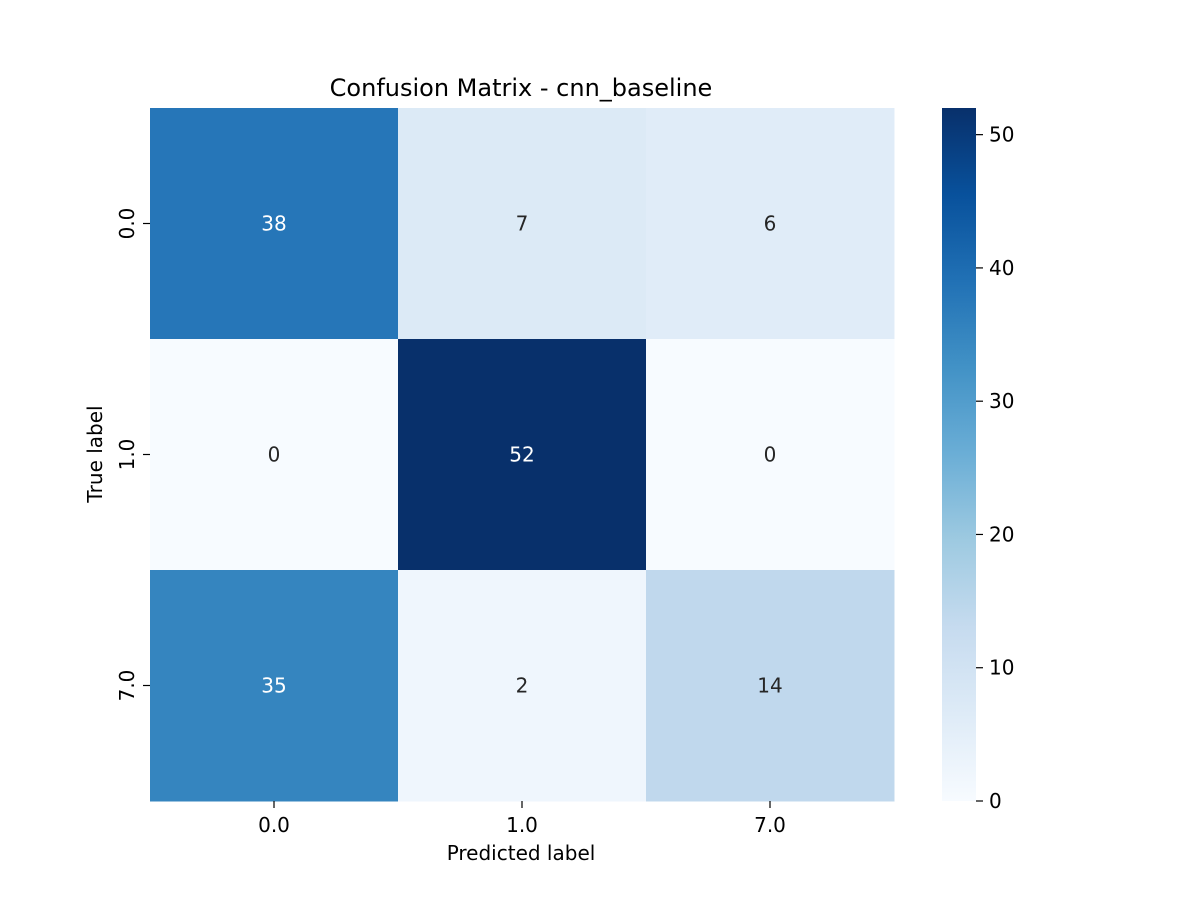  Describe the element at coordinates (95, 454) in the screenshot. I see `y-axis-label: True label` at that location.